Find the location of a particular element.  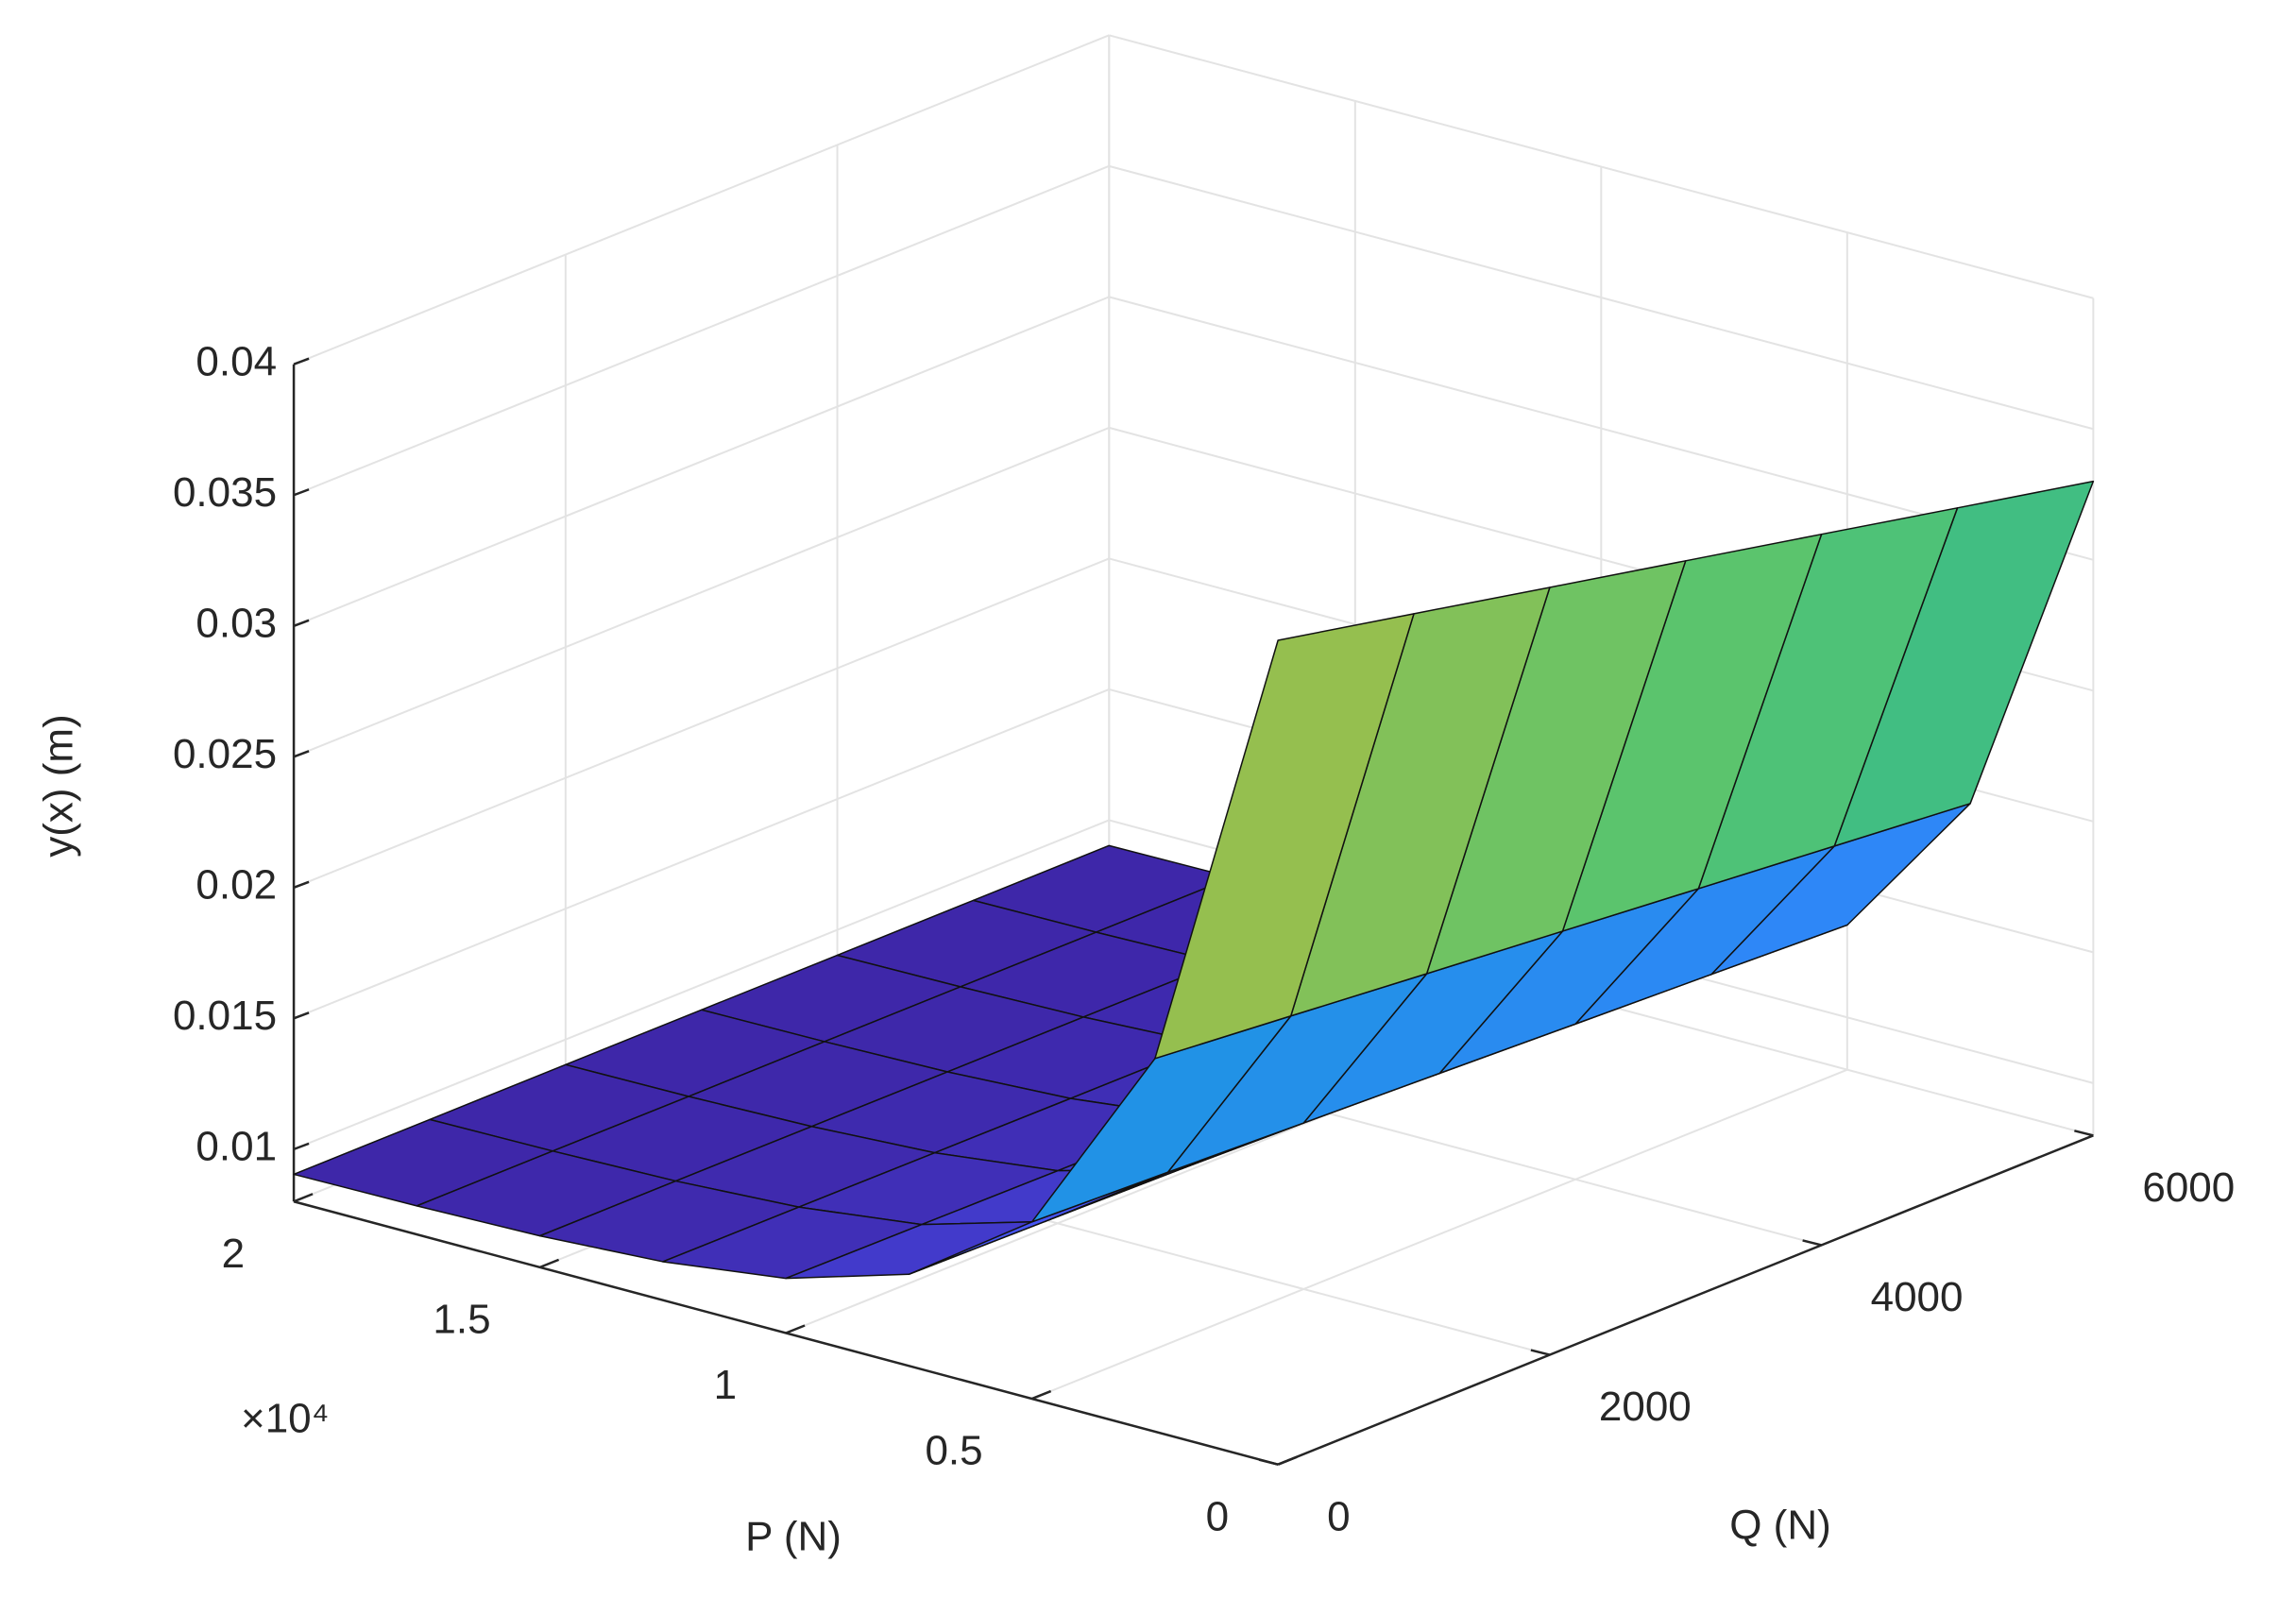

y-tick-label: 6000 is located at coordinates (2188, 1187).